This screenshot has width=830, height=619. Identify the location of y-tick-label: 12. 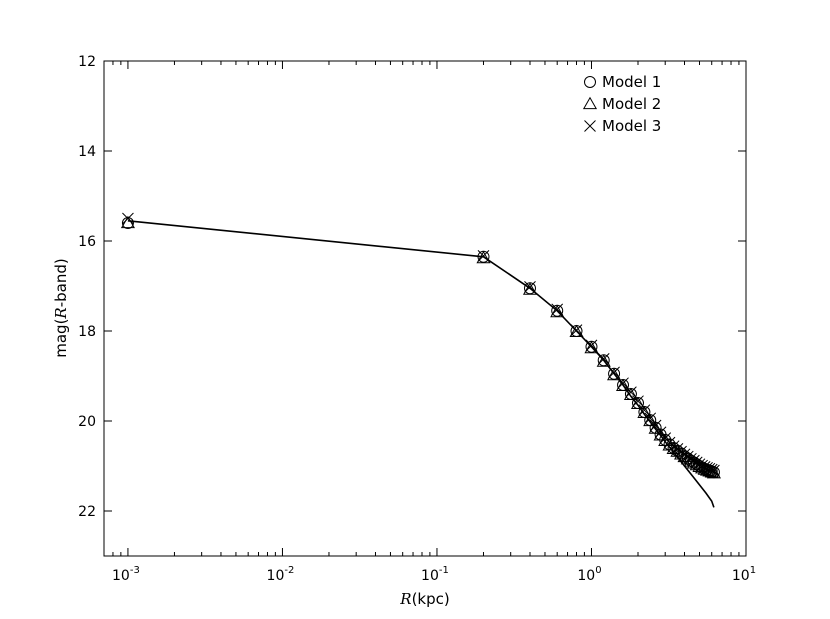
(87, 62).